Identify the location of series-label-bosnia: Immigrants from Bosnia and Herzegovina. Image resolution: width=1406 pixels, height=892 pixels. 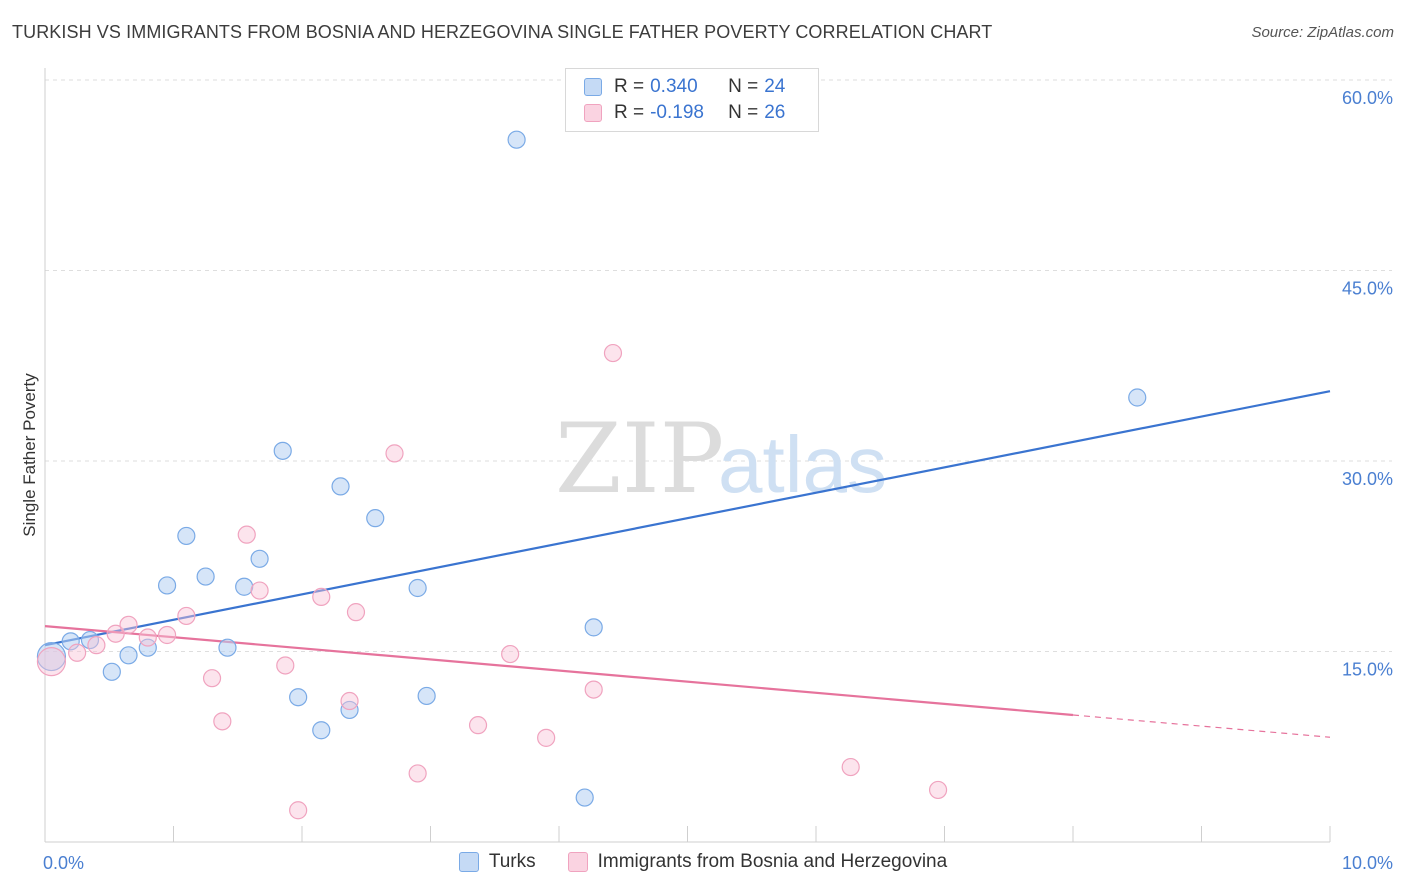
(772, 861).